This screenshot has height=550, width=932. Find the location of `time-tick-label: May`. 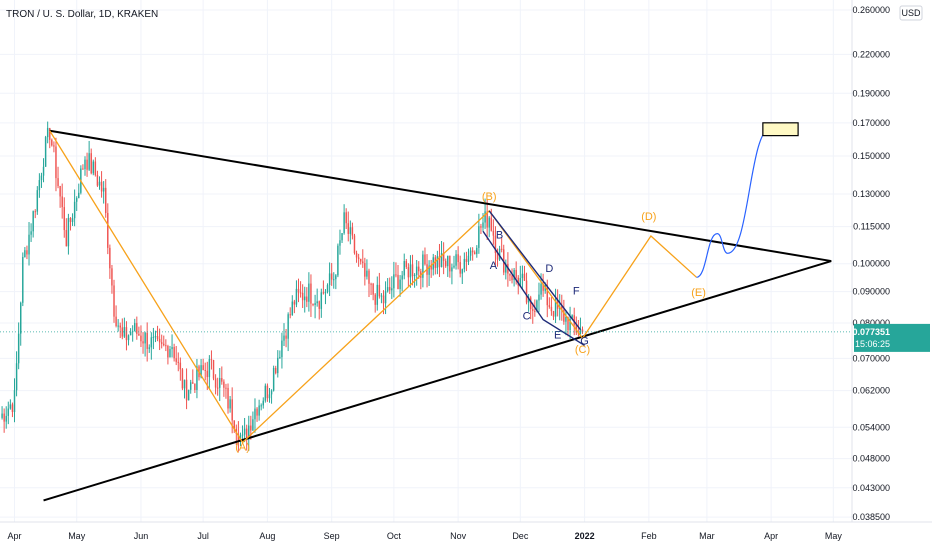

time-tick-label: May is located at coordinates (834, 536).